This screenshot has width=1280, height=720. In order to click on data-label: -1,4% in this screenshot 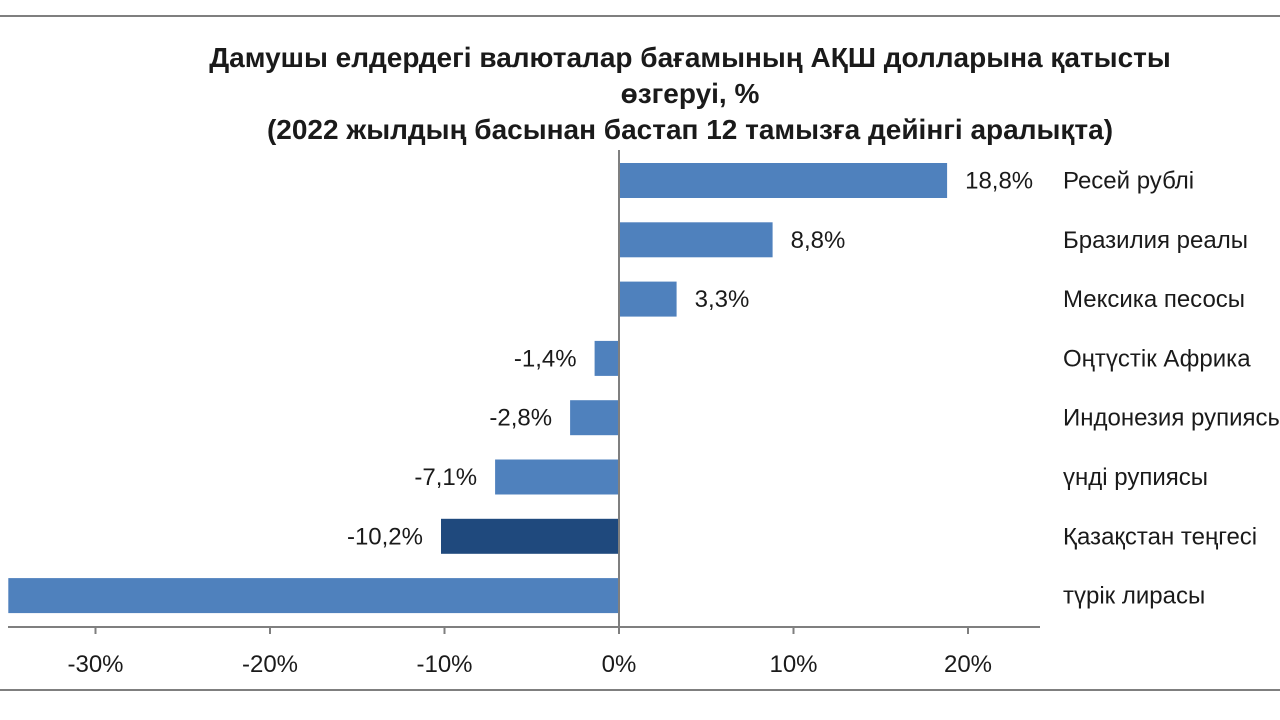, I will do `click(545, 358)`.